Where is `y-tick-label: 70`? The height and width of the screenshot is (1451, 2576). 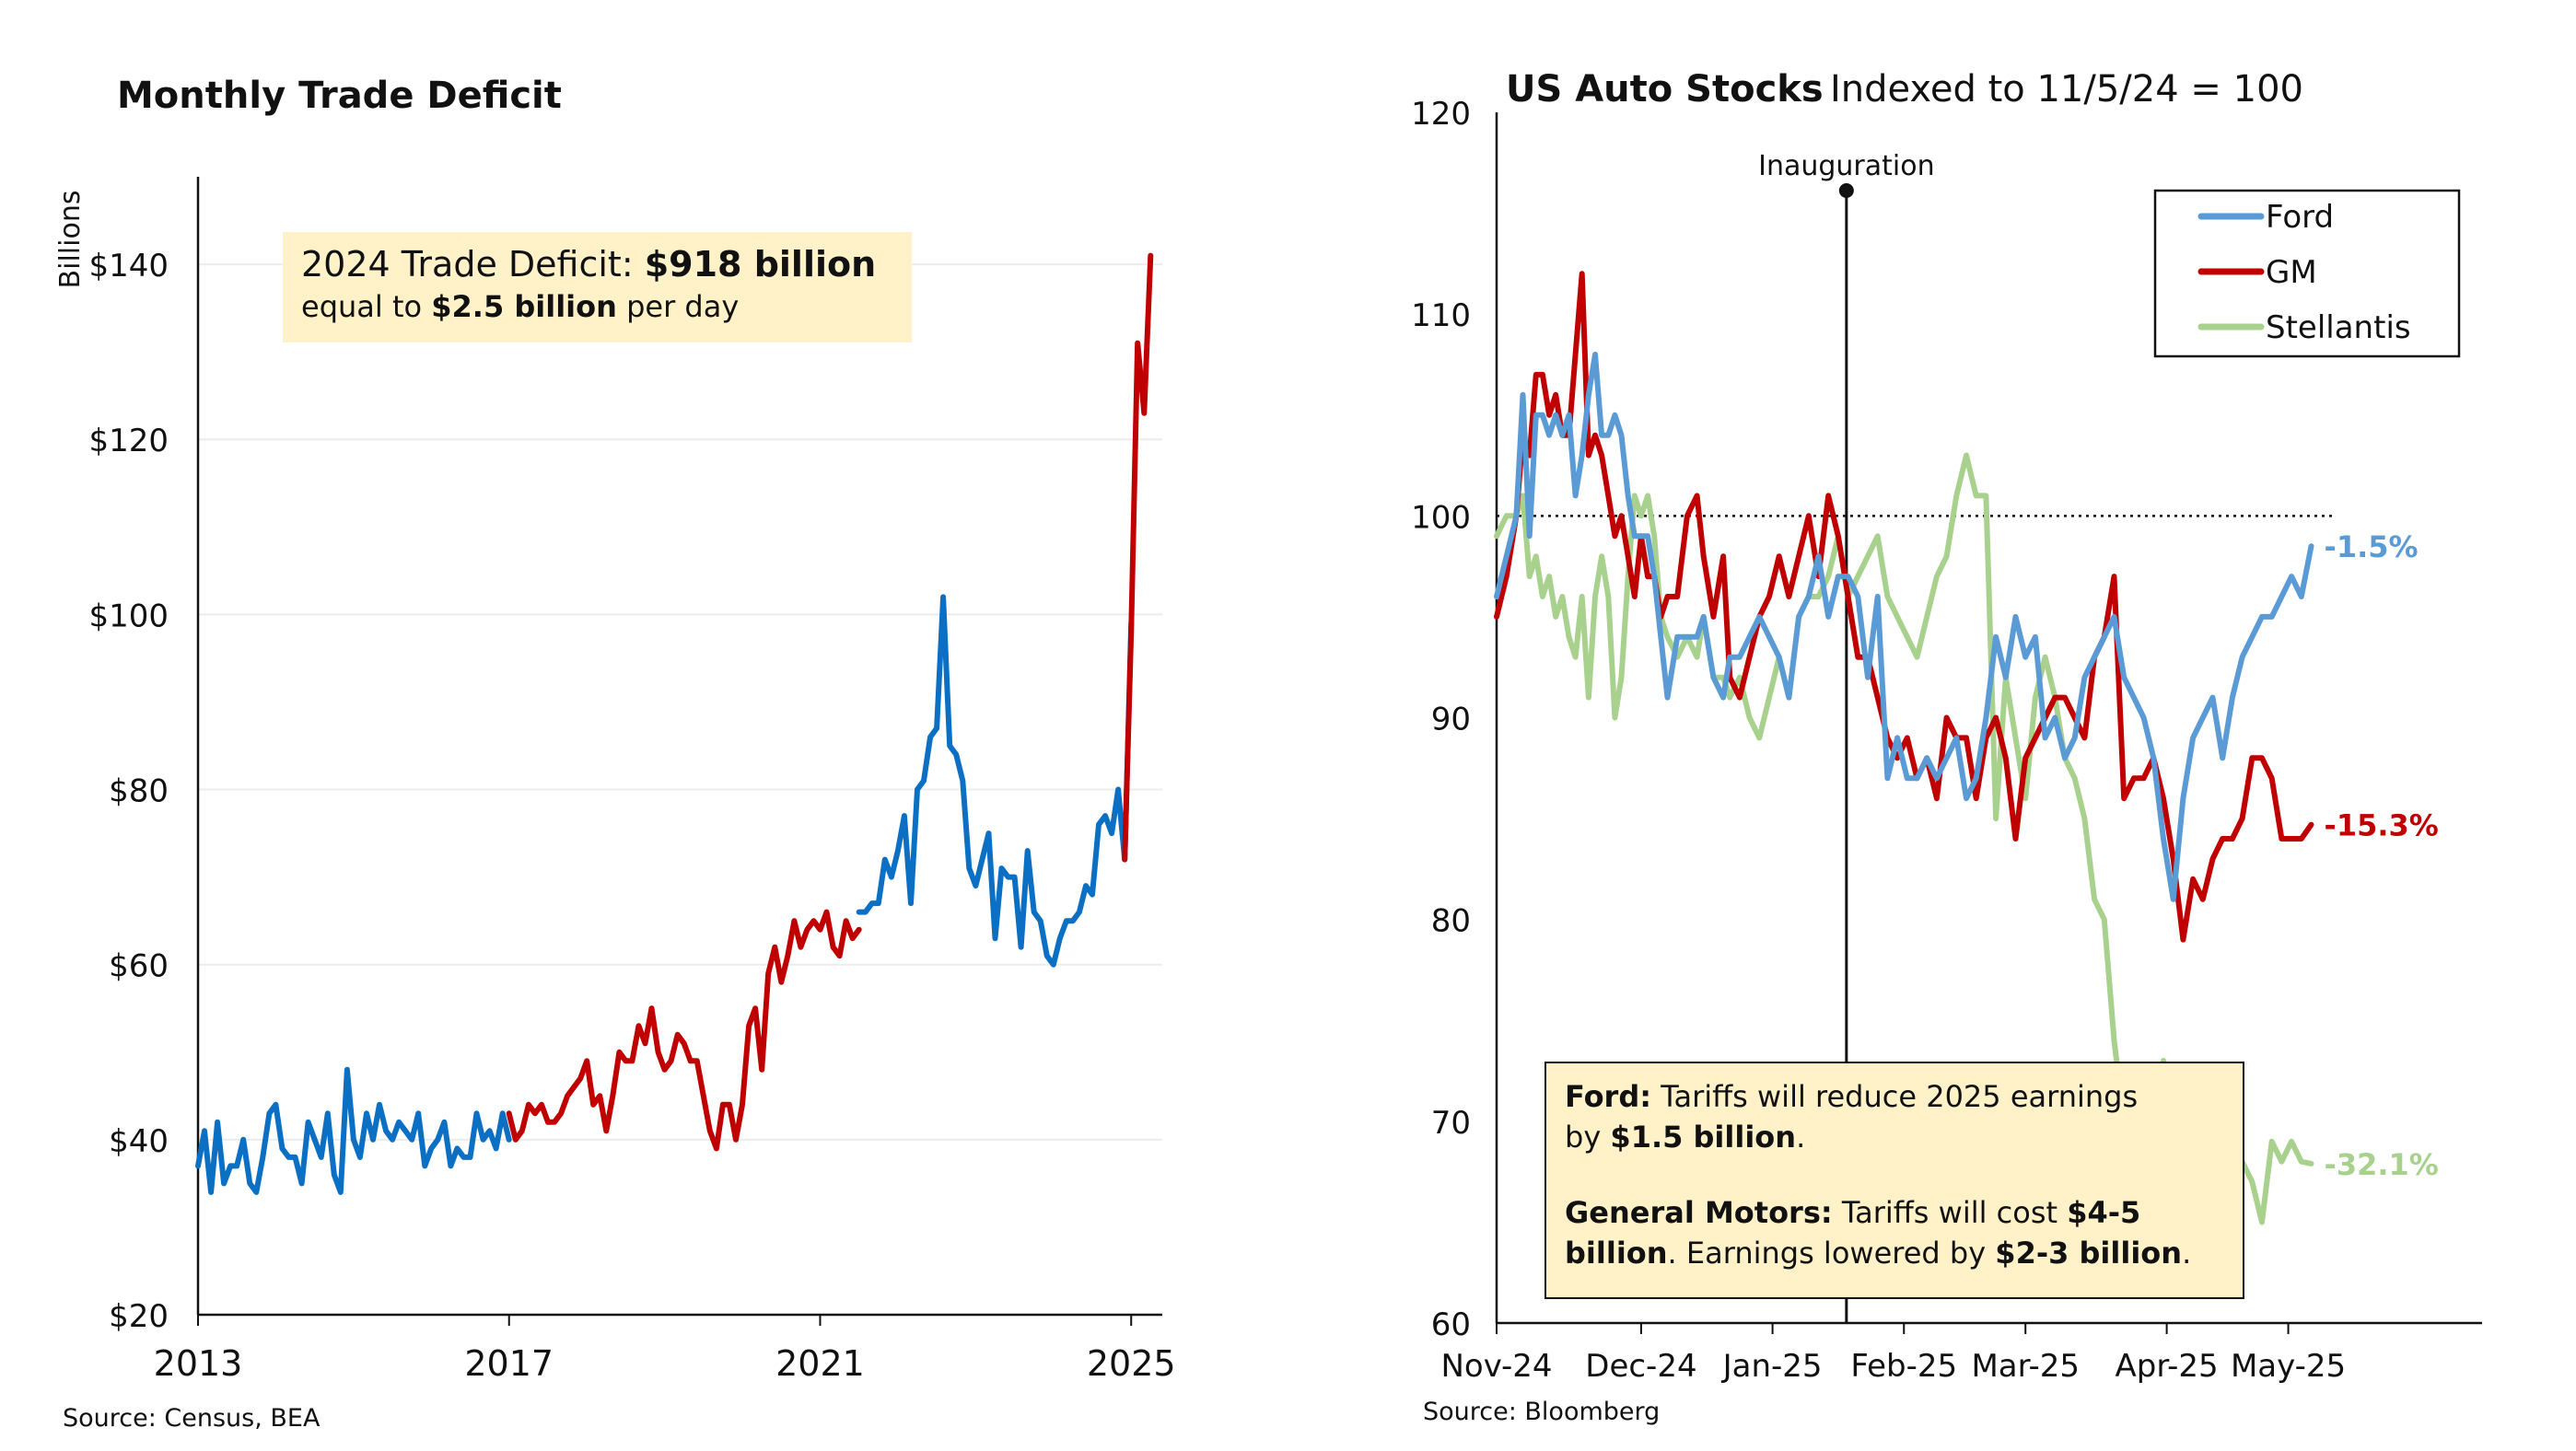 y-tick-label: 70 is located at coordinates (1451, 1123).